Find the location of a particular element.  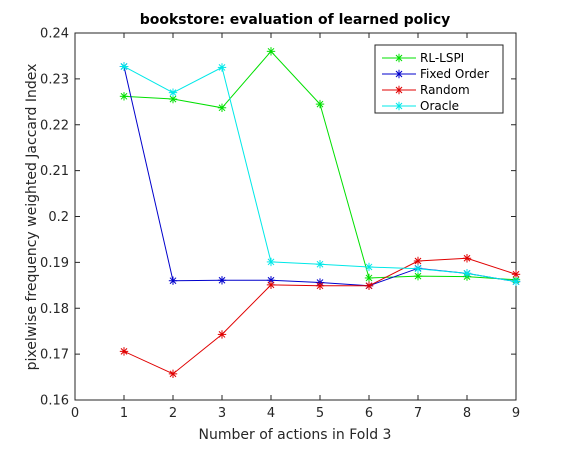

y-tick-label: 0.17 is located at coordinates (54, 355).